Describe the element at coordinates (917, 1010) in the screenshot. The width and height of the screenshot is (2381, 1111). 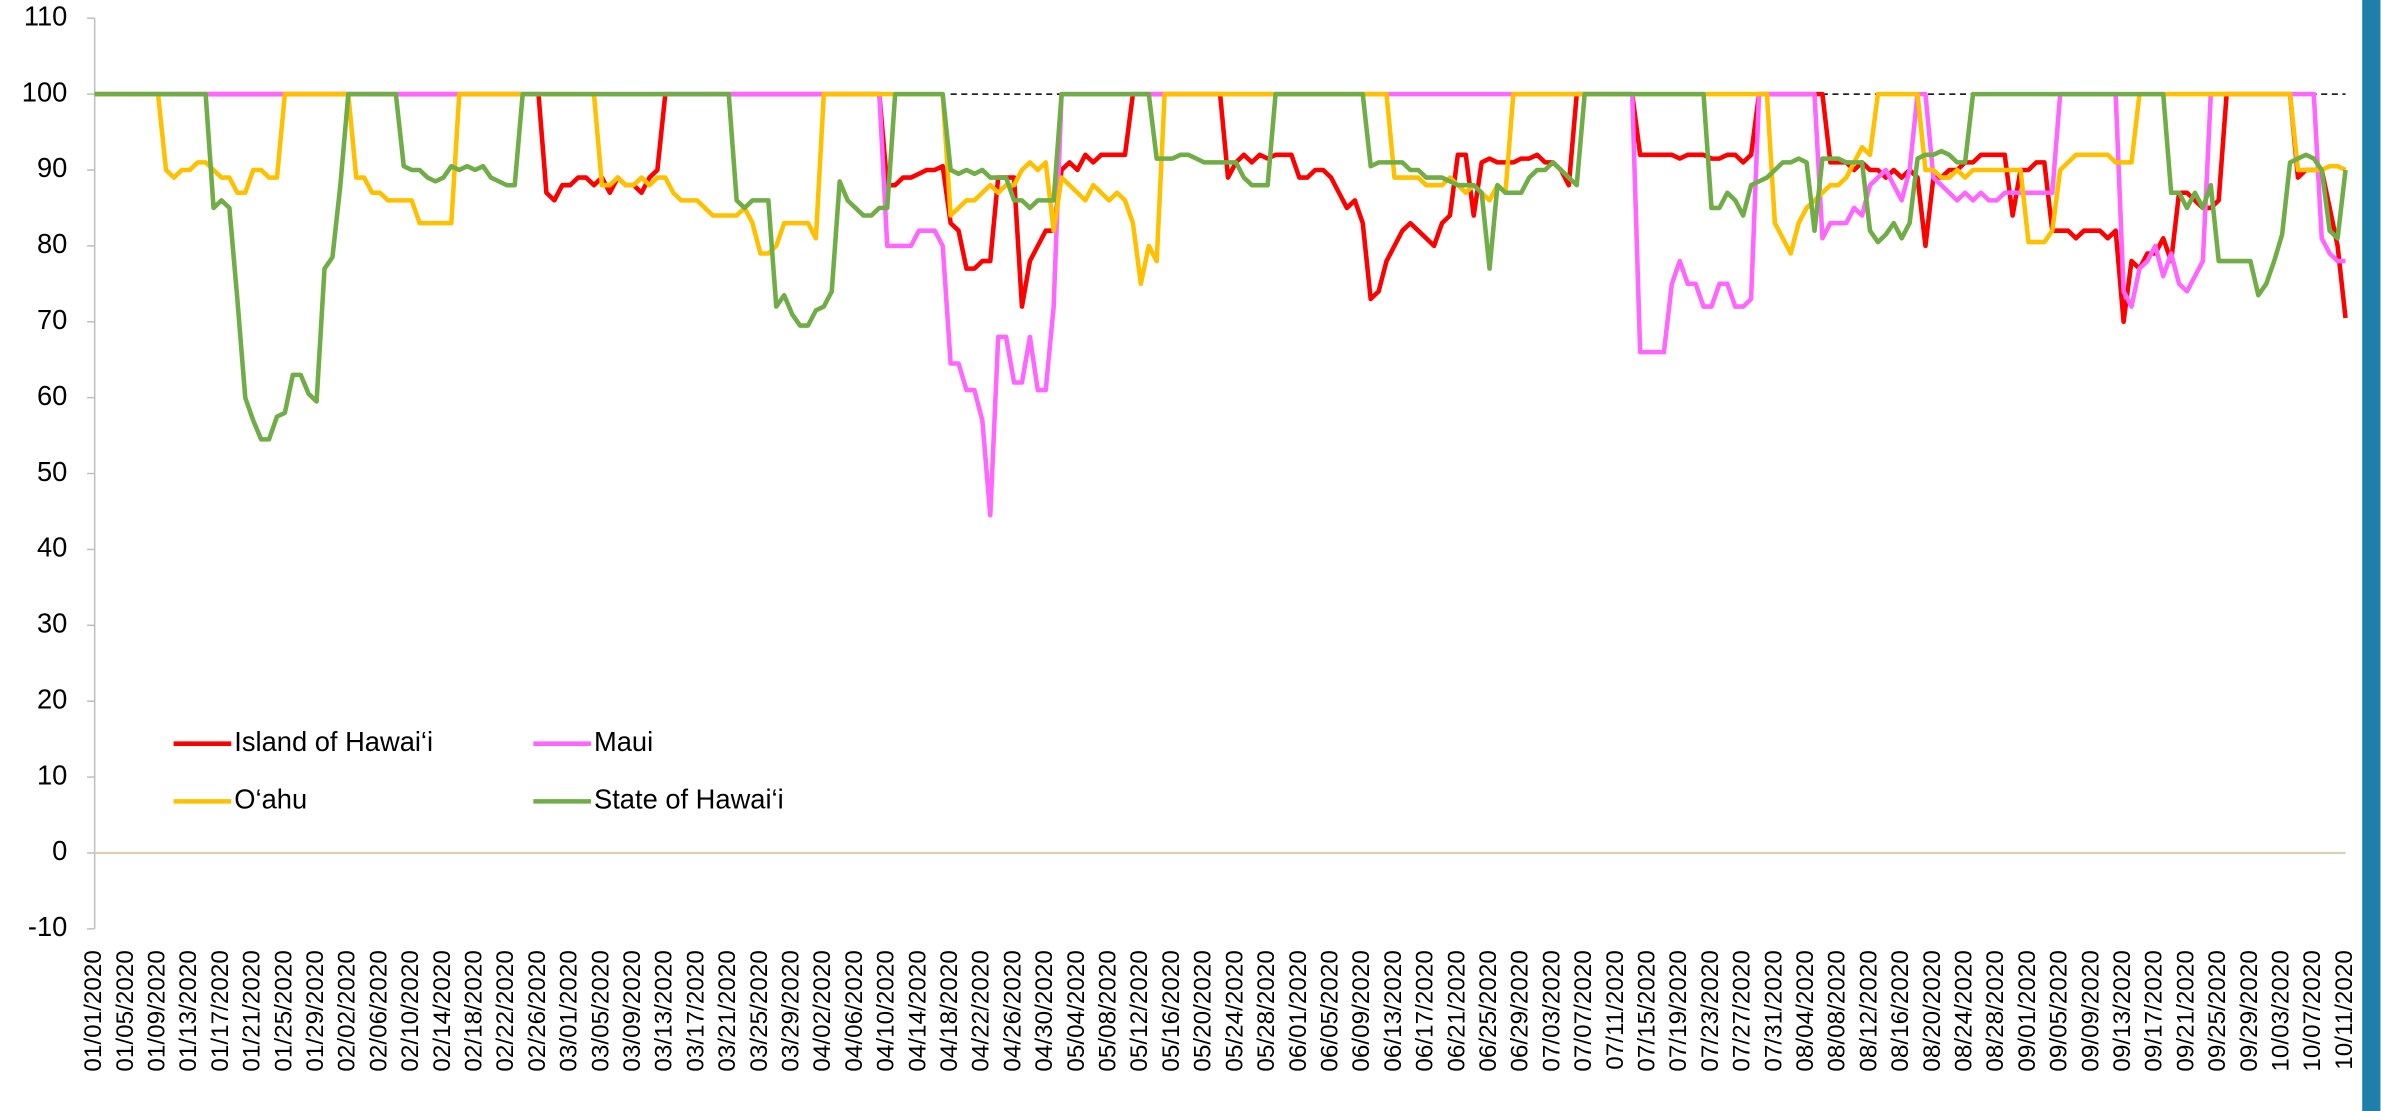
I see `x-tick-label: 04/14/2020` at that location.